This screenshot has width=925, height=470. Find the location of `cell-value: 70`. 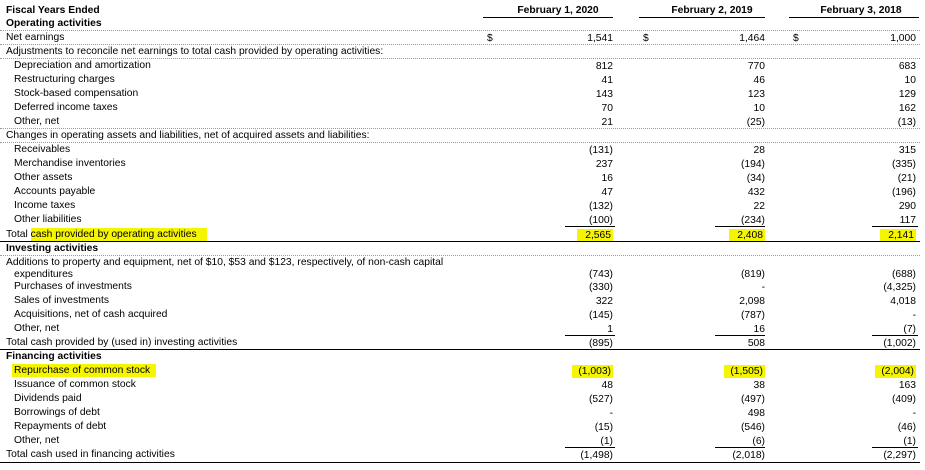

cell-value: 70 is located at coordinates (607, 108).